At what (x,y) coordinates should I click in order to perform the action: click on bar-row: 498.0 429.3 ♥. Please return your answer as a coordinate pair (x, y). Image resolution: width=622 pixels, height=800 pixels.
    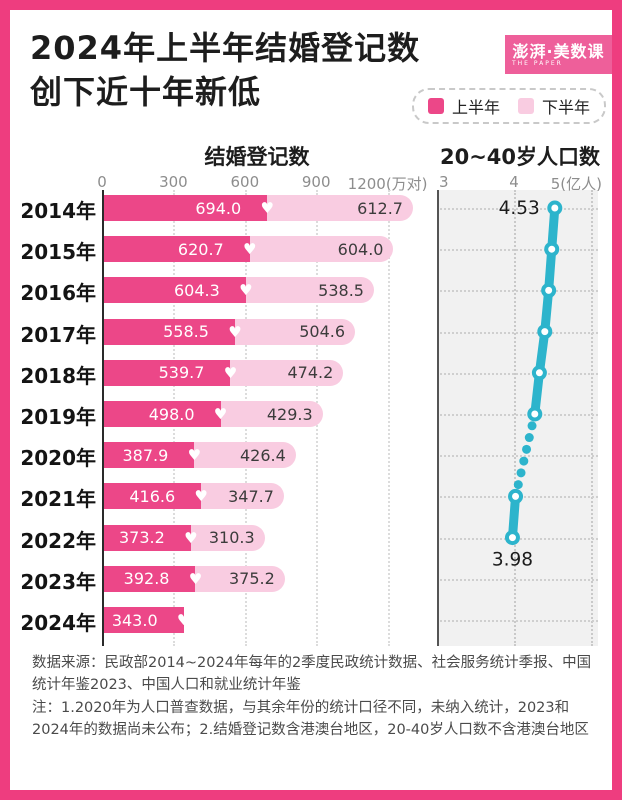
    Looking at the image, I should click on (212, 414).